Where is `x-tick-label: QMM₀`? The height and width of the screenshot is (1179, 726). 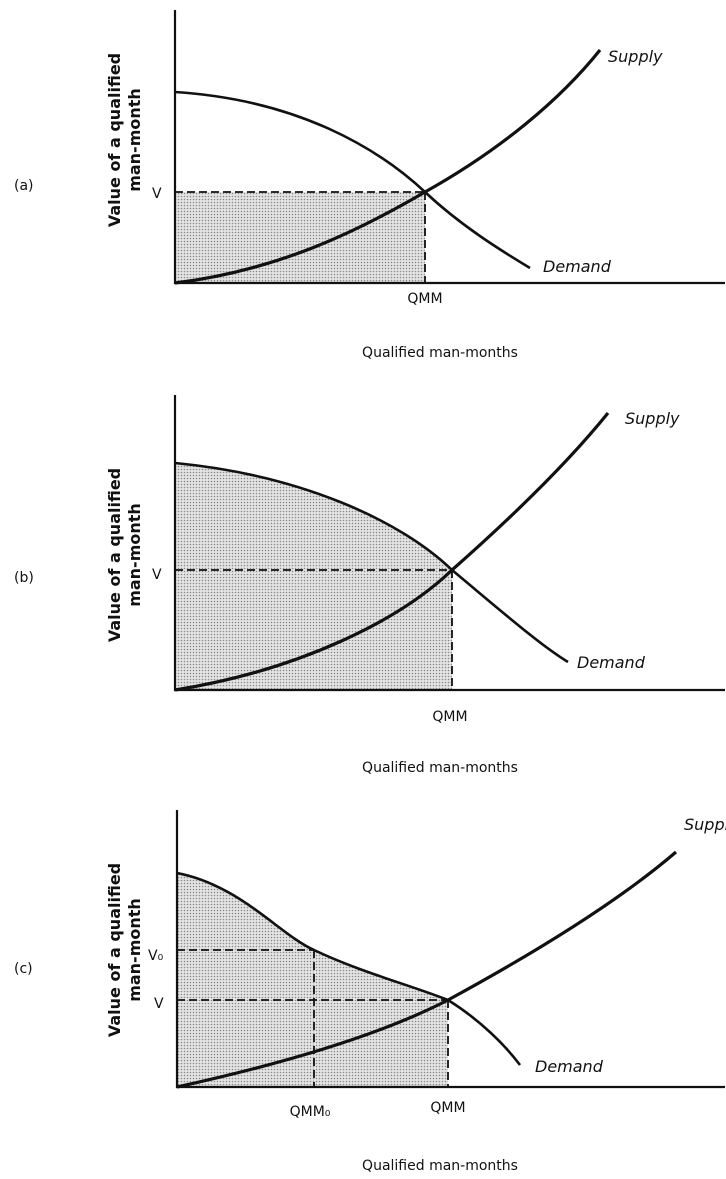 x-tick-label: QMM₀ is located at coordinates (310, 1112).